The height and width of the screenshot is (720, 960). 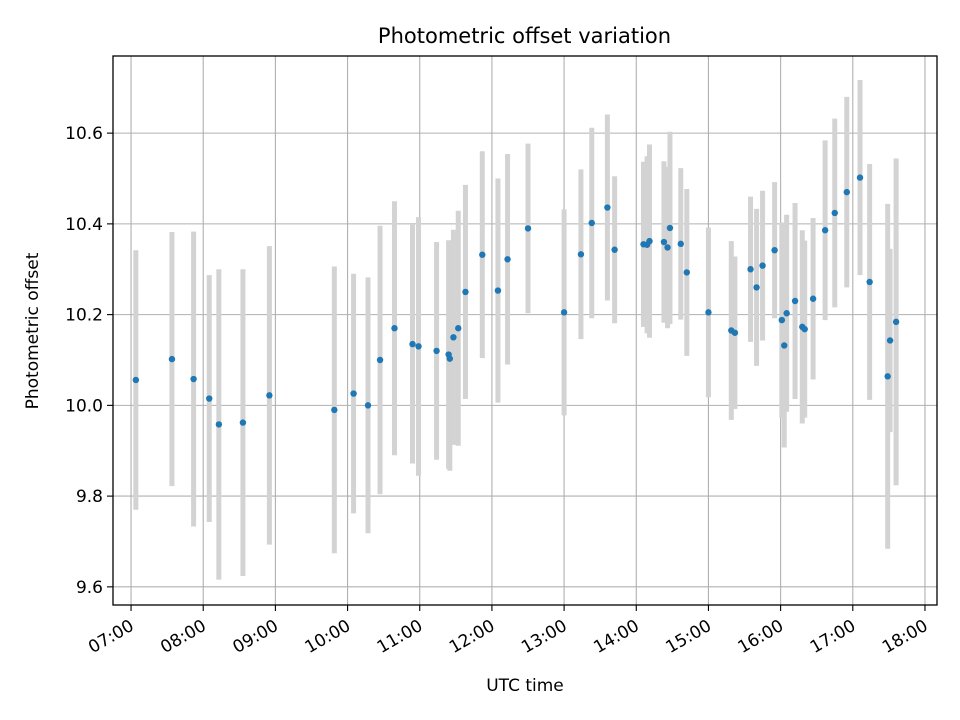 What do you see at coordinates (183, 637) in the screenshot?
I see `x-tick-label: 08:00` at bounding box center [183, 637].